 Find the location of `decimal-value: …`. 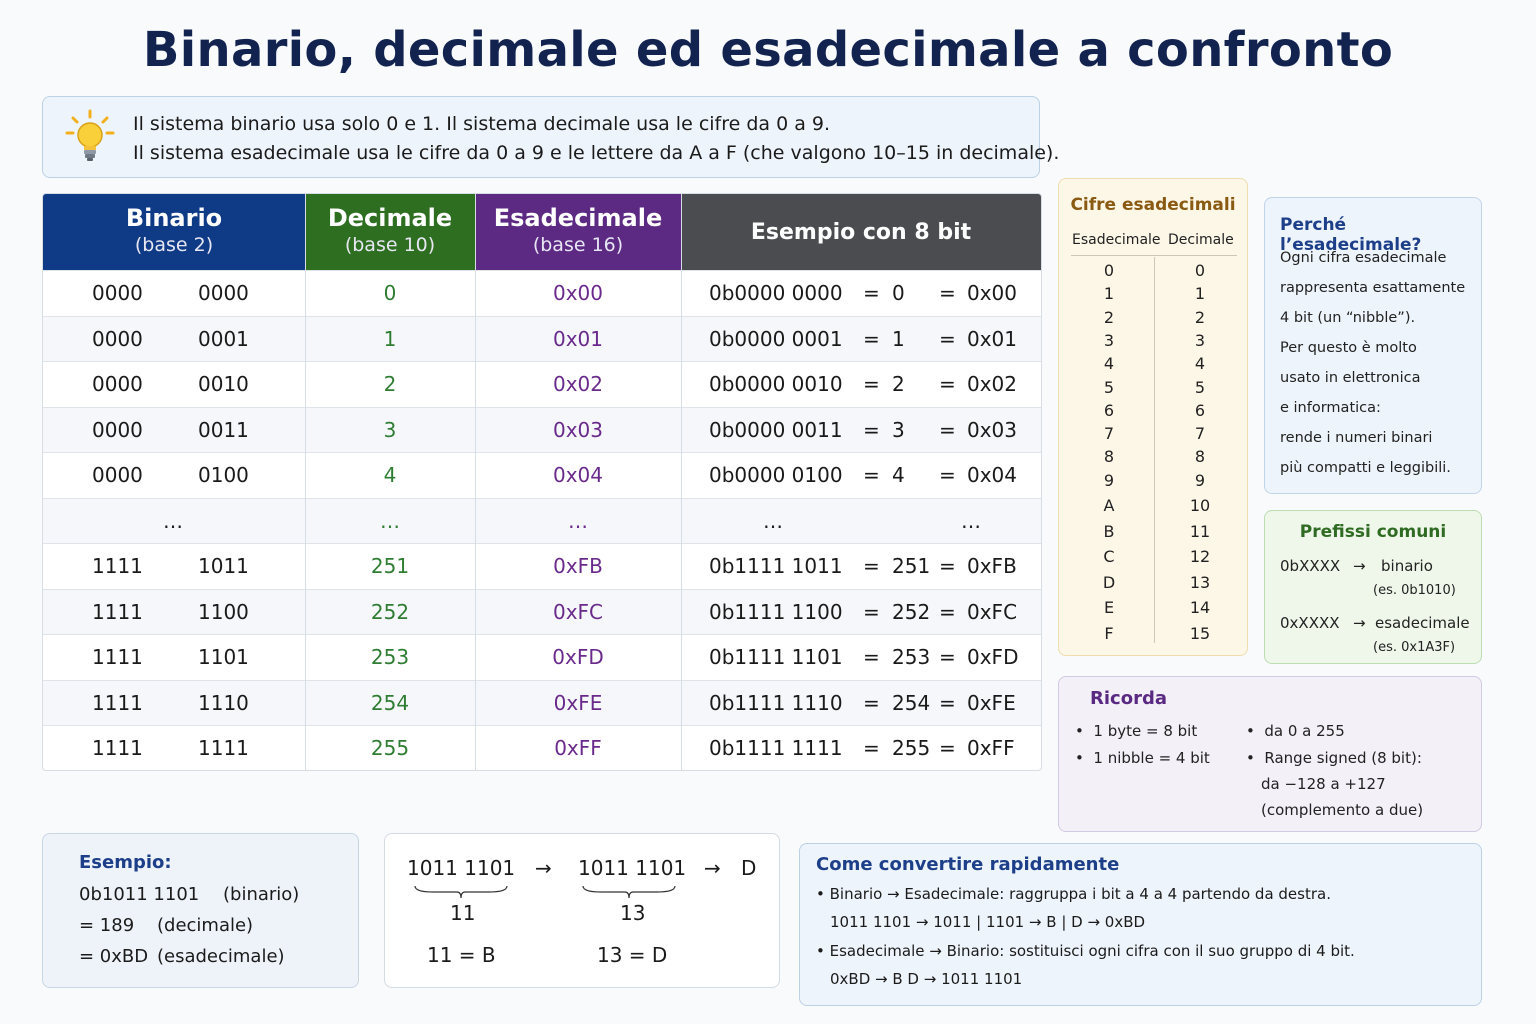

decimal-value: … is located at coordinates (390, 520).